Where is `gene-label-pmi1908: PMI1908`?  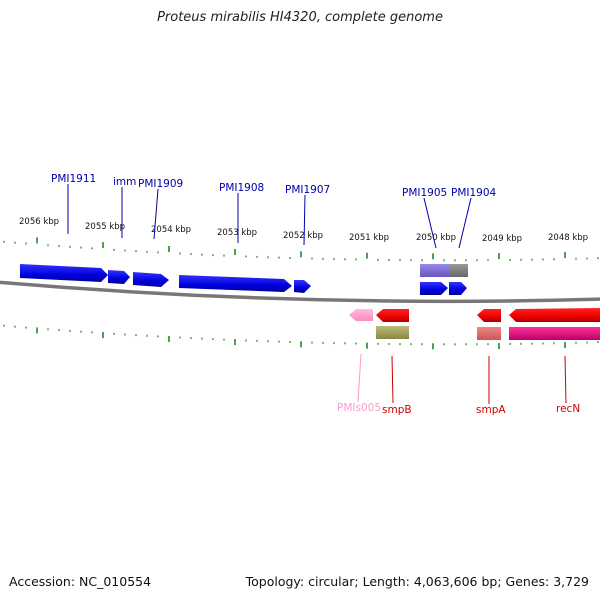
gene-label-pmi1908: PMI1908 is located at coordinates (241, 188).